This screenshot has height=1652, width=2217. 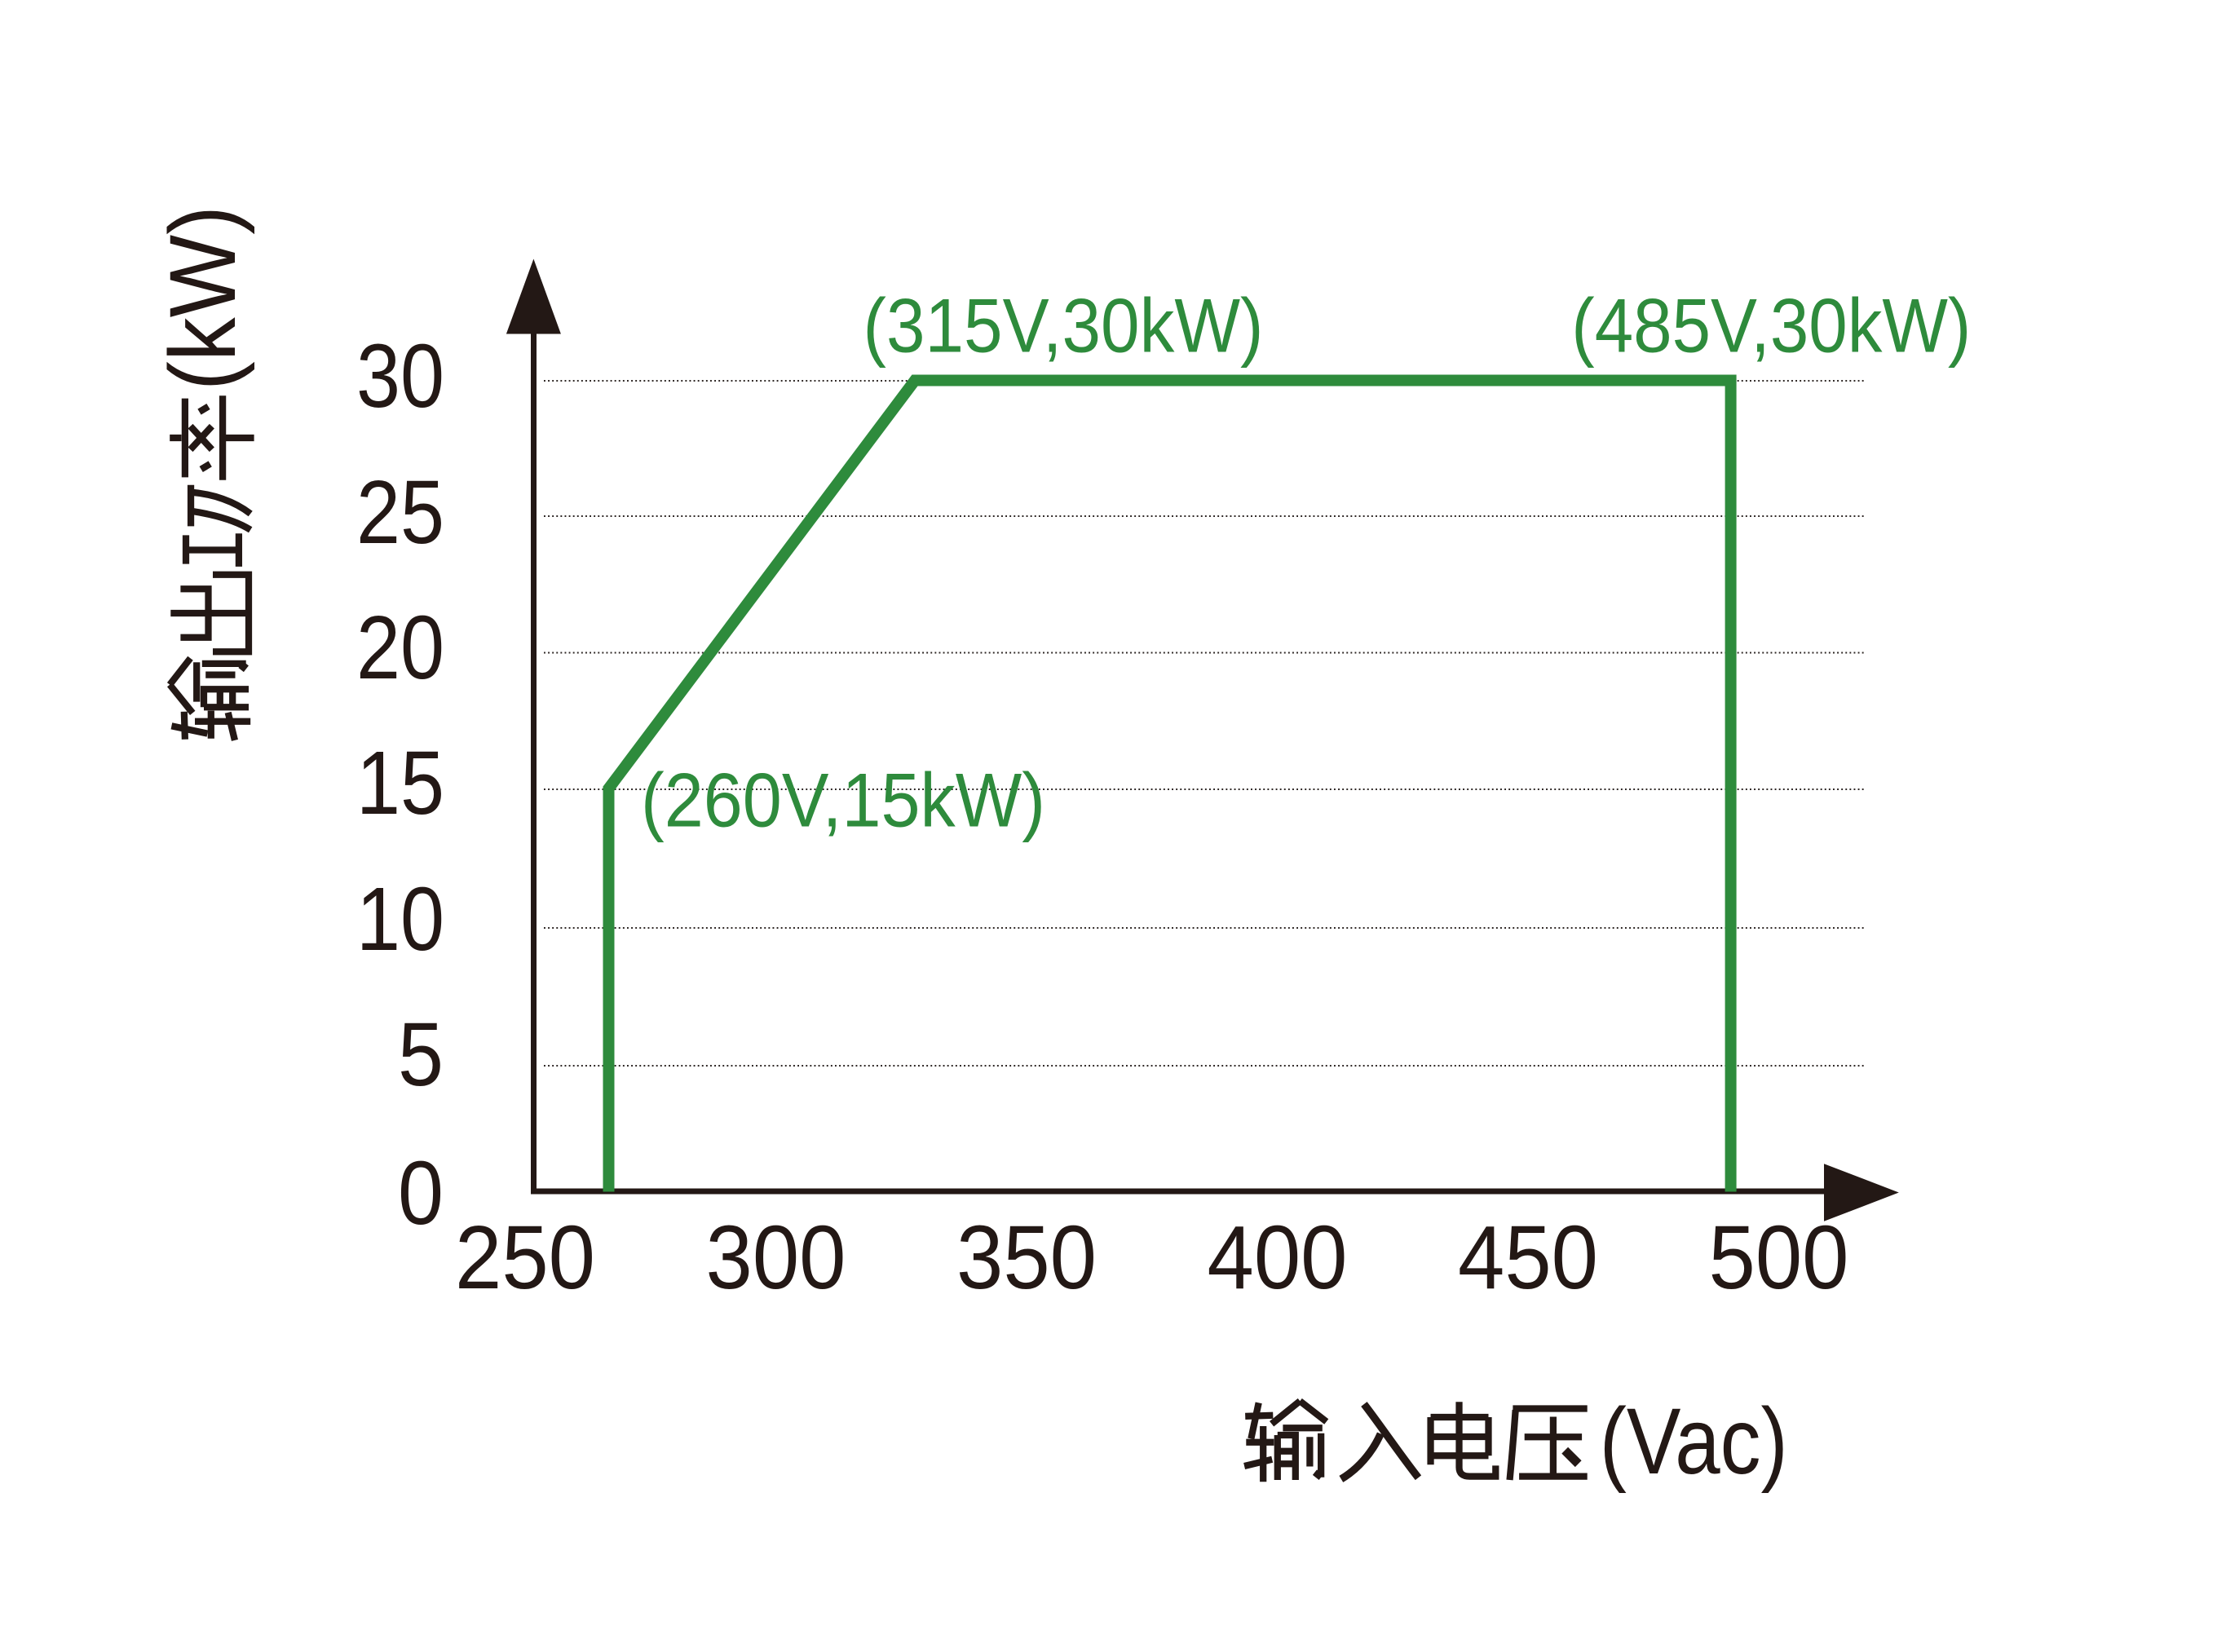 What do you see at coordinates (1528, 1258) in the screenshot?
I see `svg-text: 450` at bounding box center [1528, 1258].